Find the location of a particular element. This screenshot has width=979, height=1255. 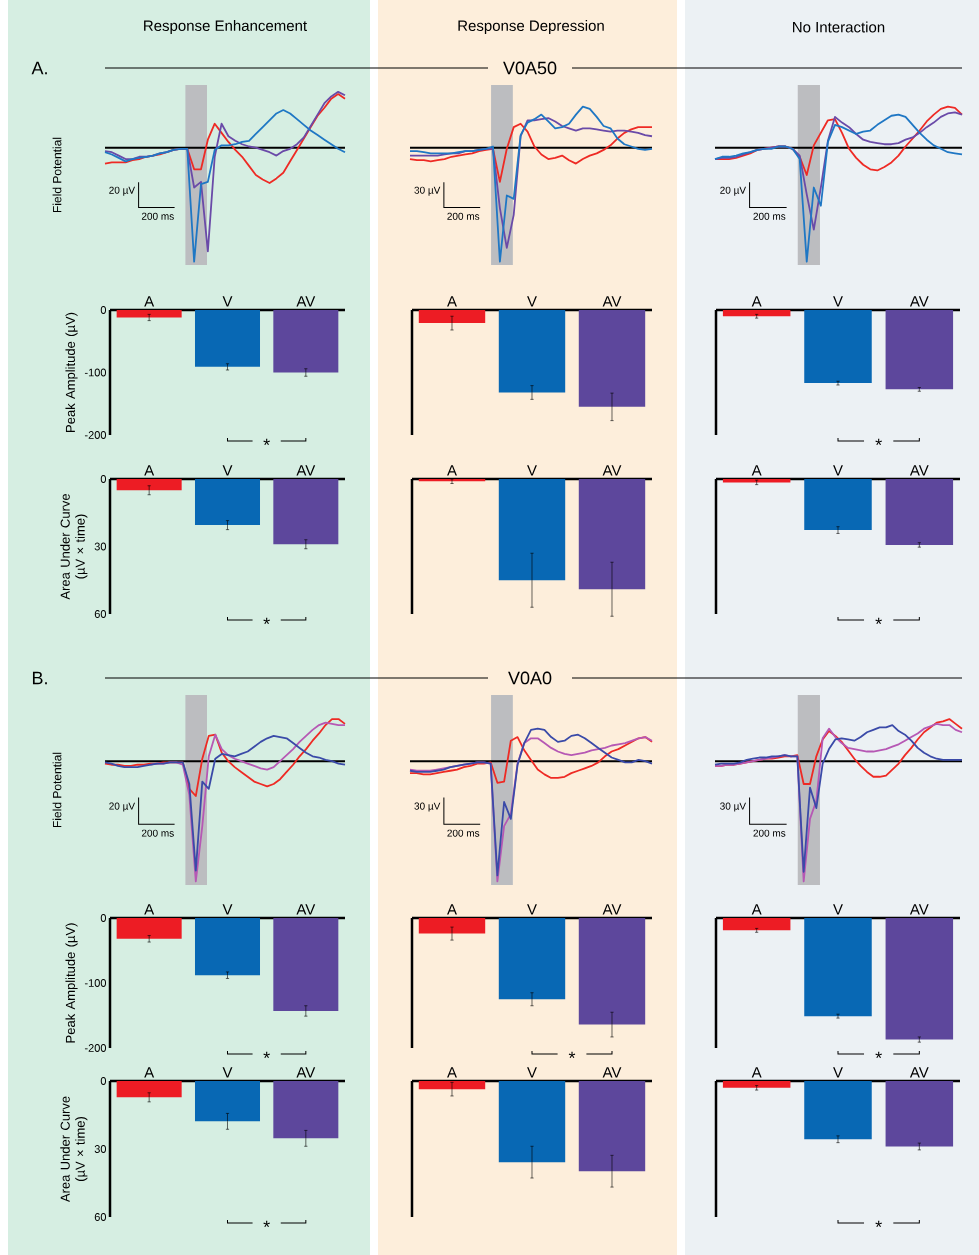

text: A. is located at coordinates (39, 68).